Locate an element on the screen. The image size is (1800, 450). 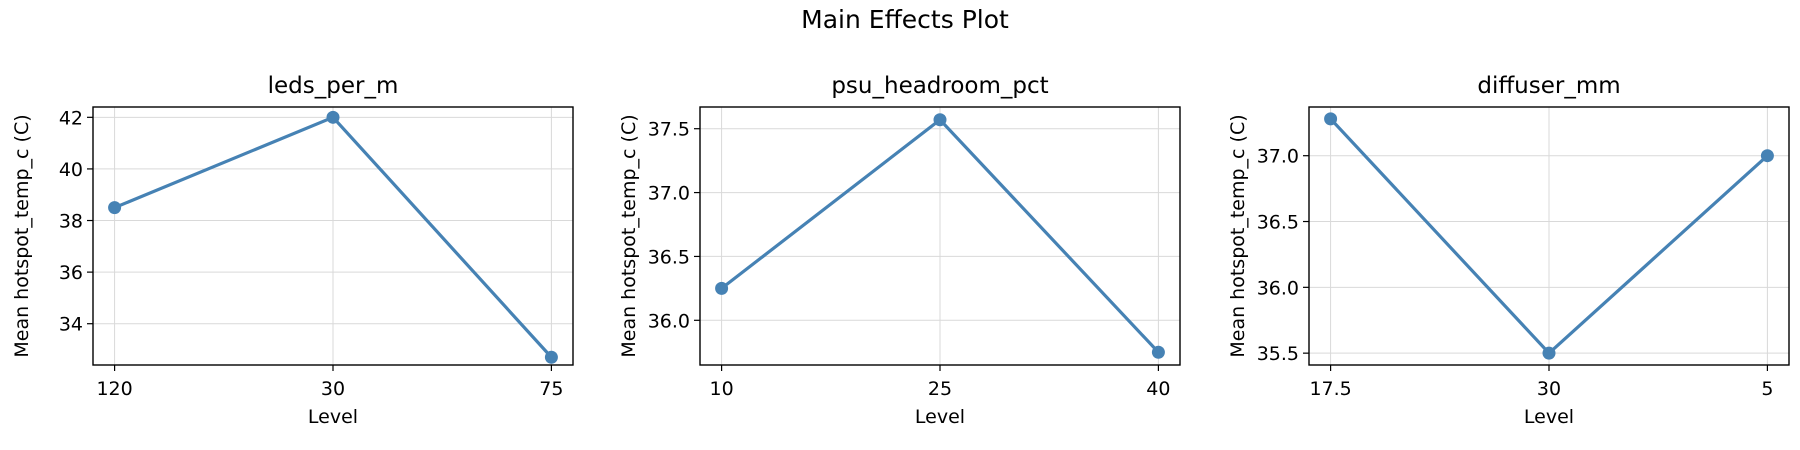
y-tick-label: 37.5 is located at coordinates (669, 130).